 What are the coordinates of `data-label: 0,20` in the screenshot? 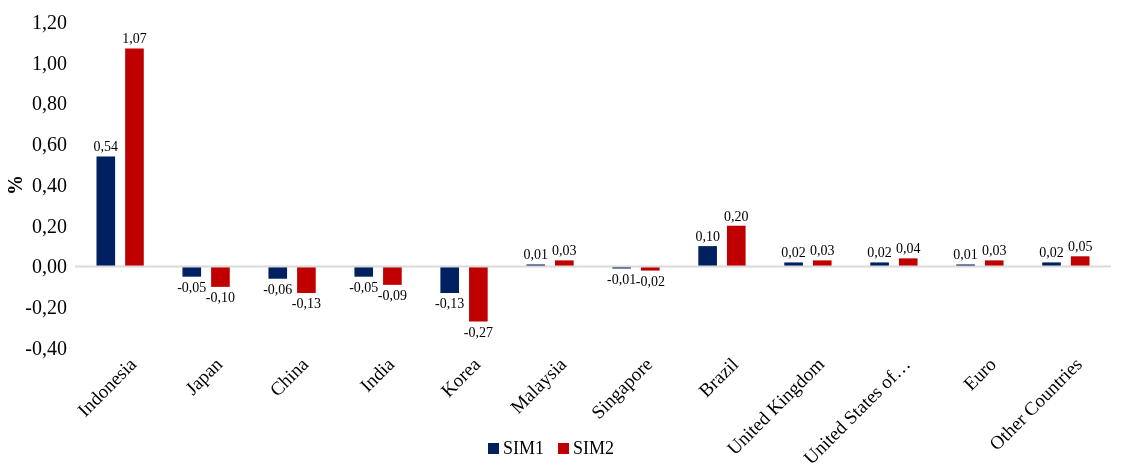 It's located at (736, 216).